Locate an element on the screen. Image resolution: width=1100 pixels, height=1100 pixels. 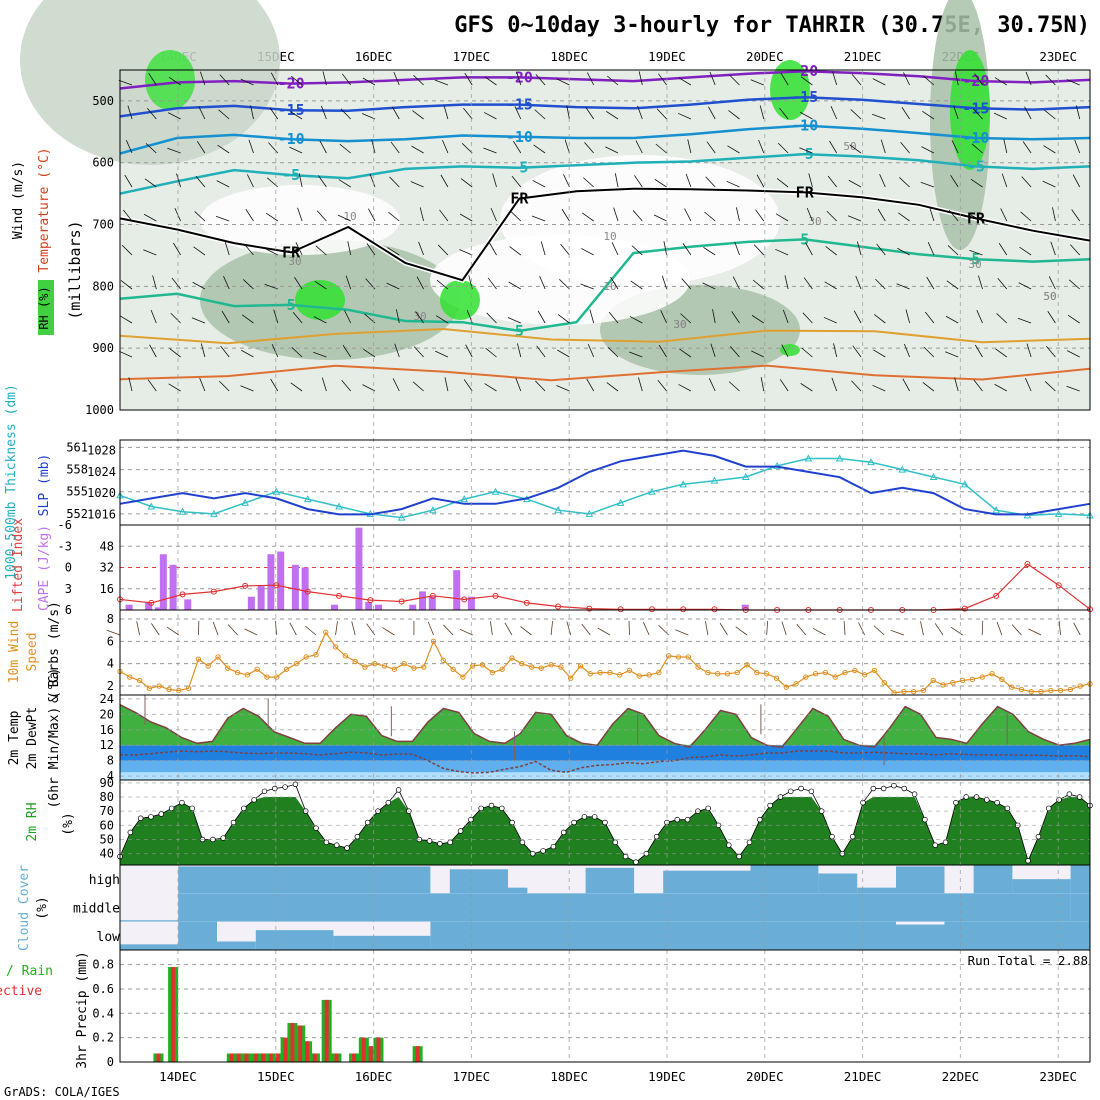
date-top-18DEC: 18DEC is located at coordinates (569, 56).